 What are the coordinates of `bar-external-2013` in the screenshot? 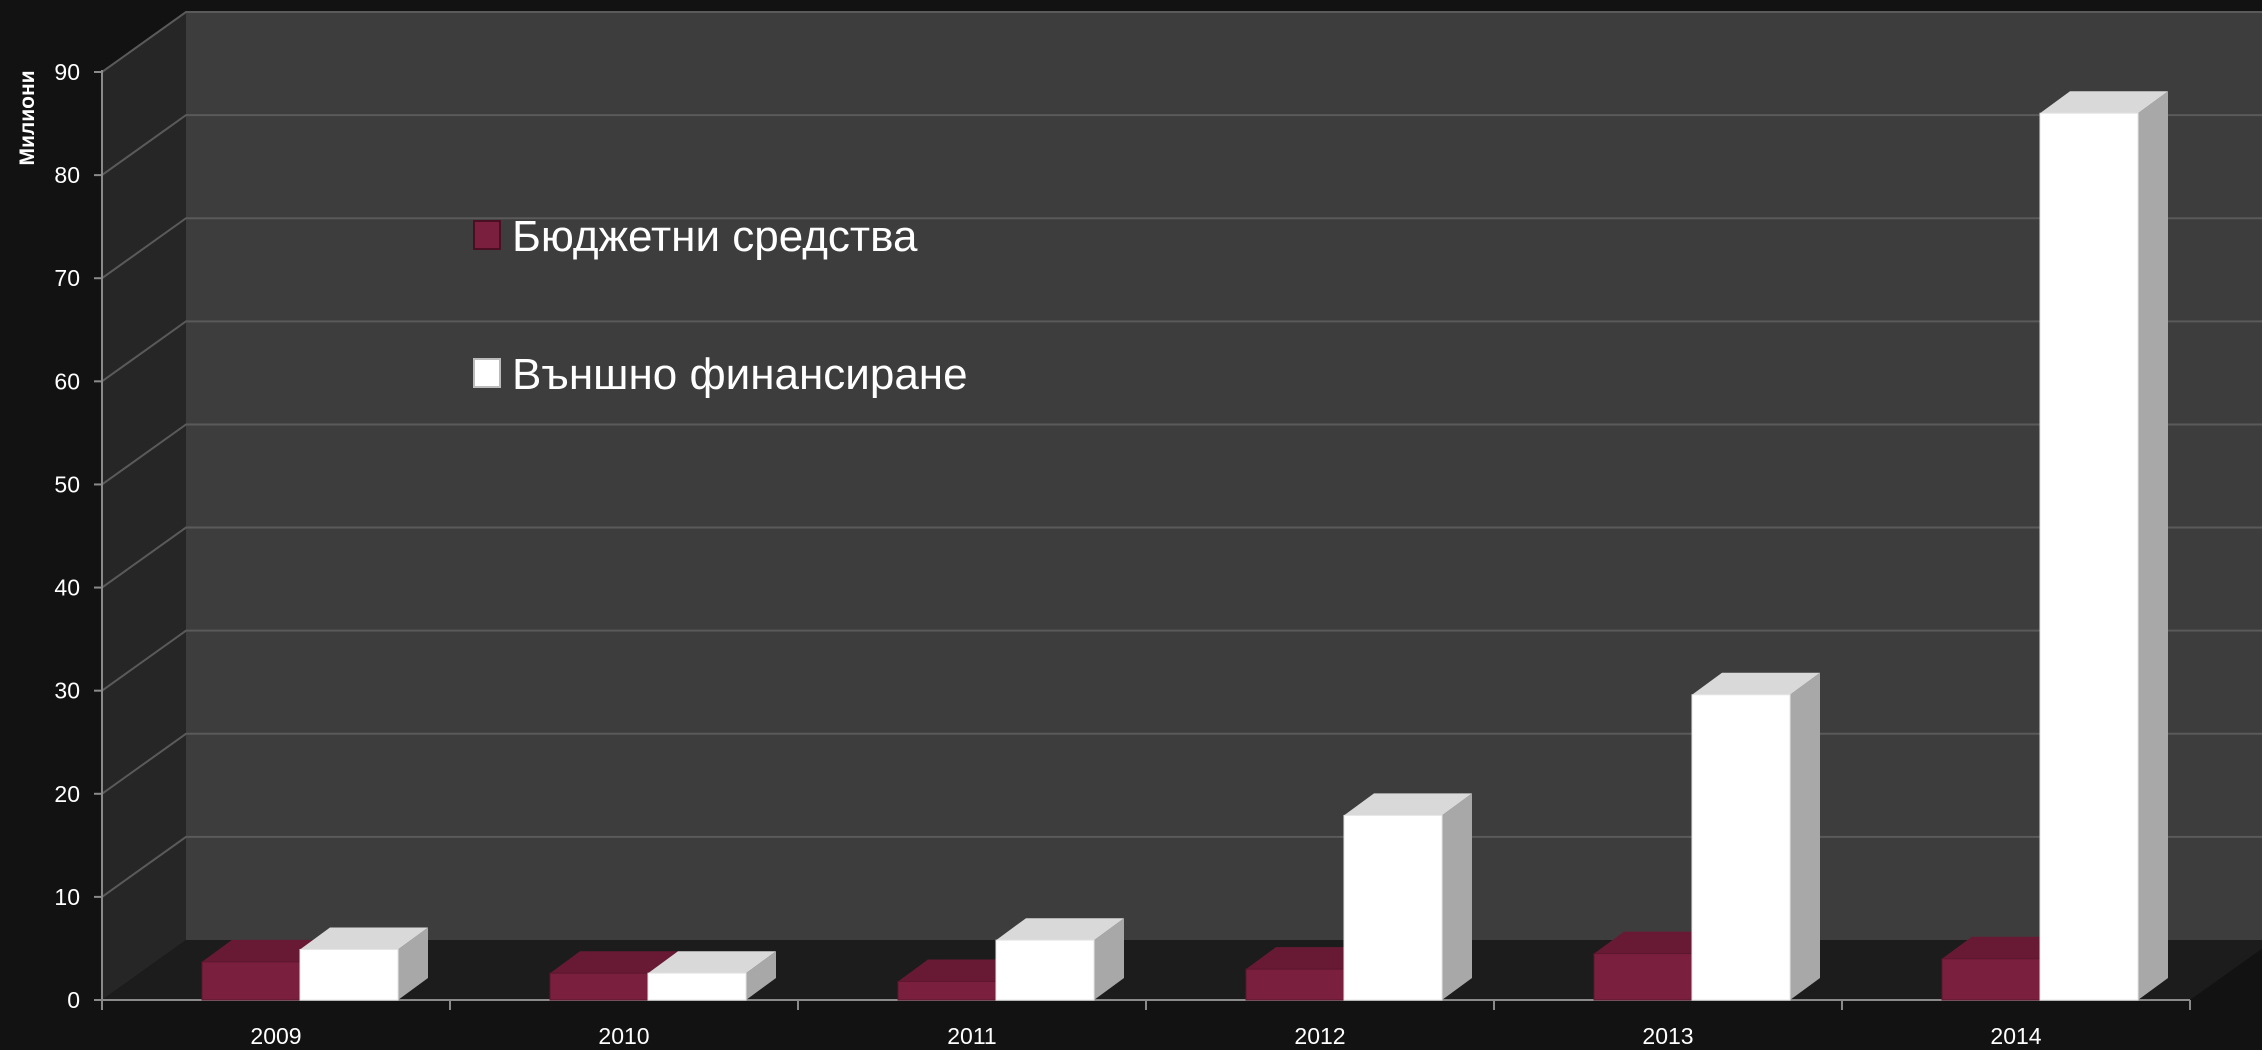 It's located at (1755, 836).